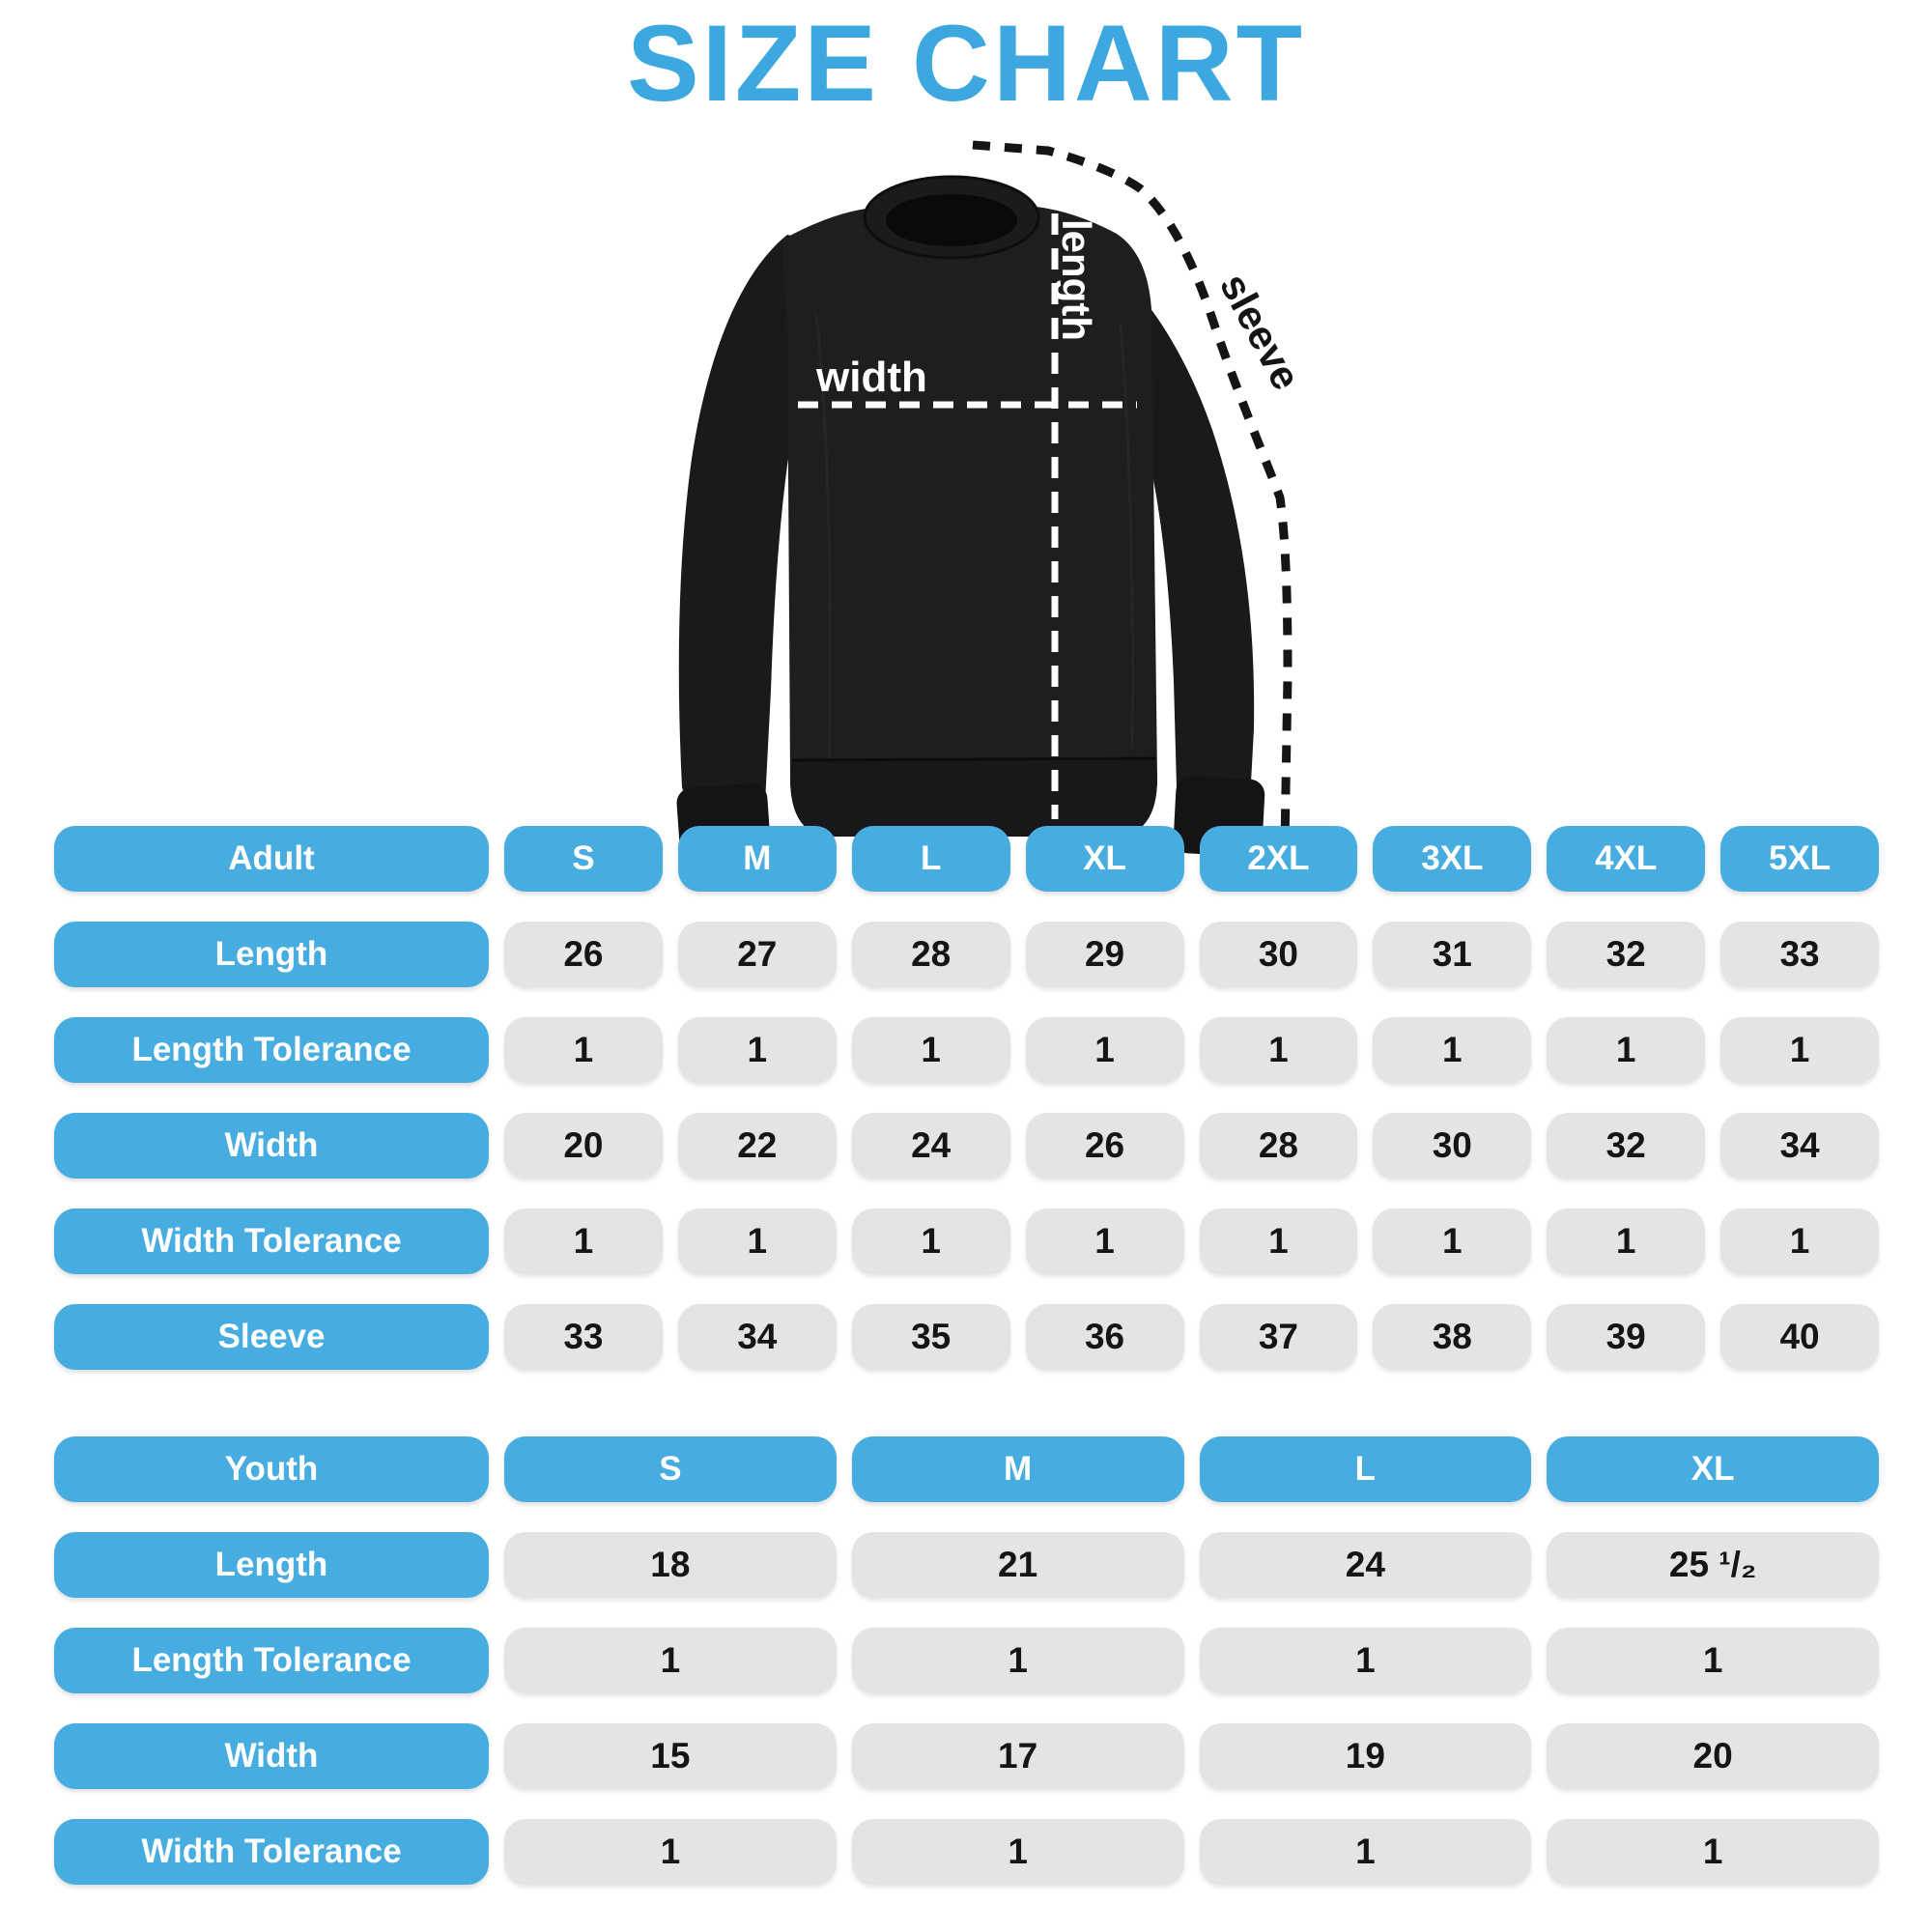 This screenshot has width=1932, height=1932. I want to click on table-row: Length 18 21 24 25 ¹/₂, so click(966, 1565).